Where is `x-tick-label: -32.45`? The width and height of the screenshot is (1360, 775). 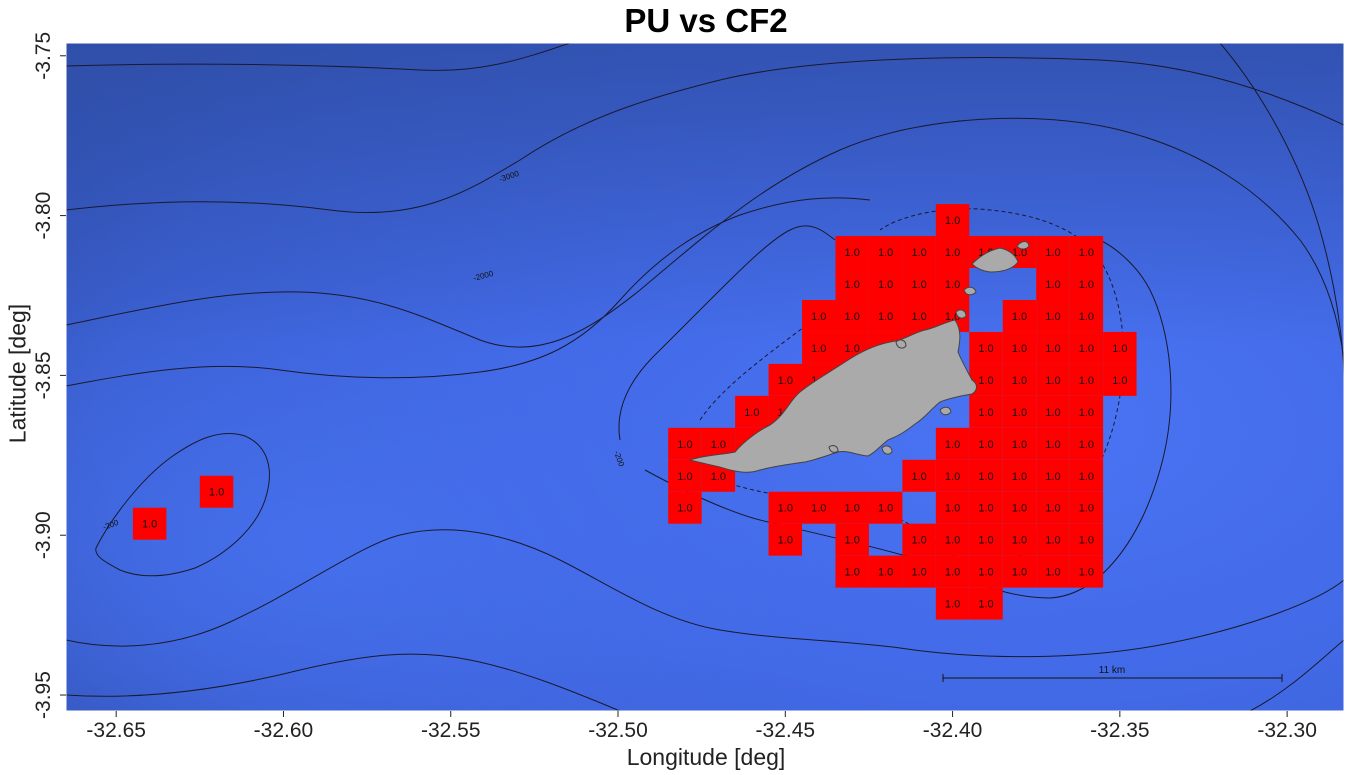 x-tick-label: -32.45 is located at coordinates (786, 730).